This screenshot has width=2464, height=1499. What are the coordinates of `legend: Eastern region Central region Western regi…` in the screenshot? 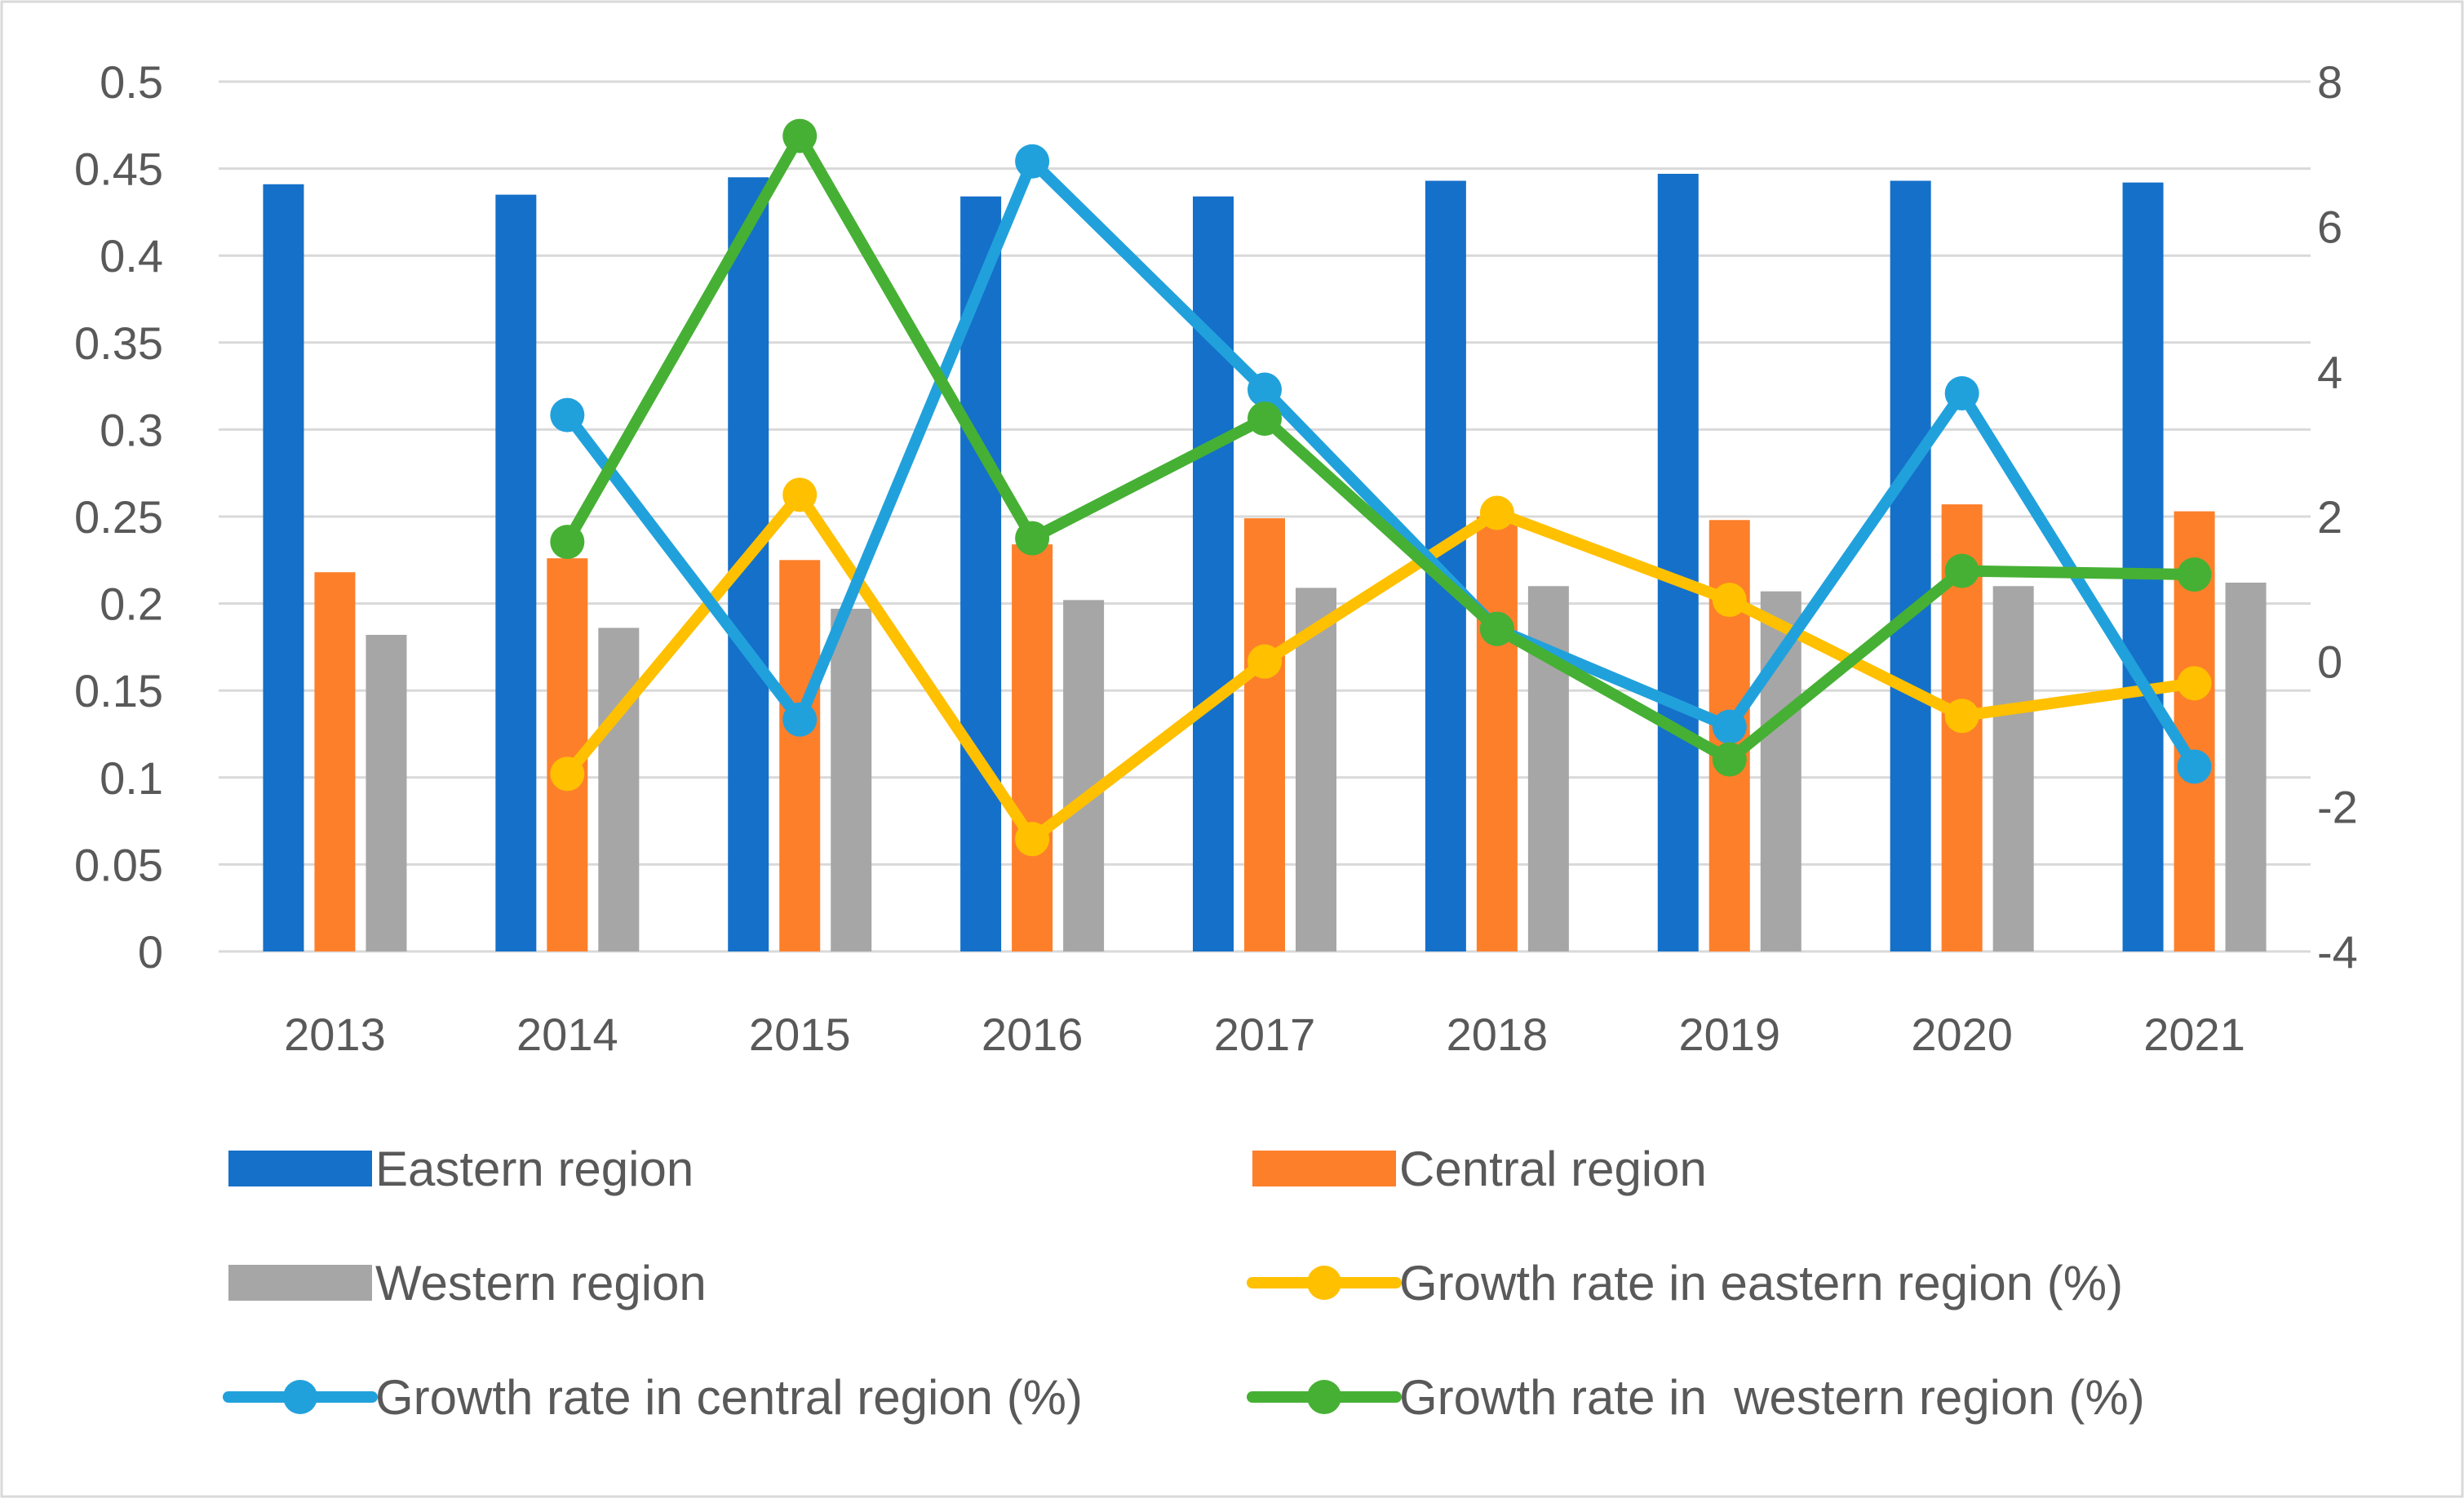 It's located at (1184, 1283).